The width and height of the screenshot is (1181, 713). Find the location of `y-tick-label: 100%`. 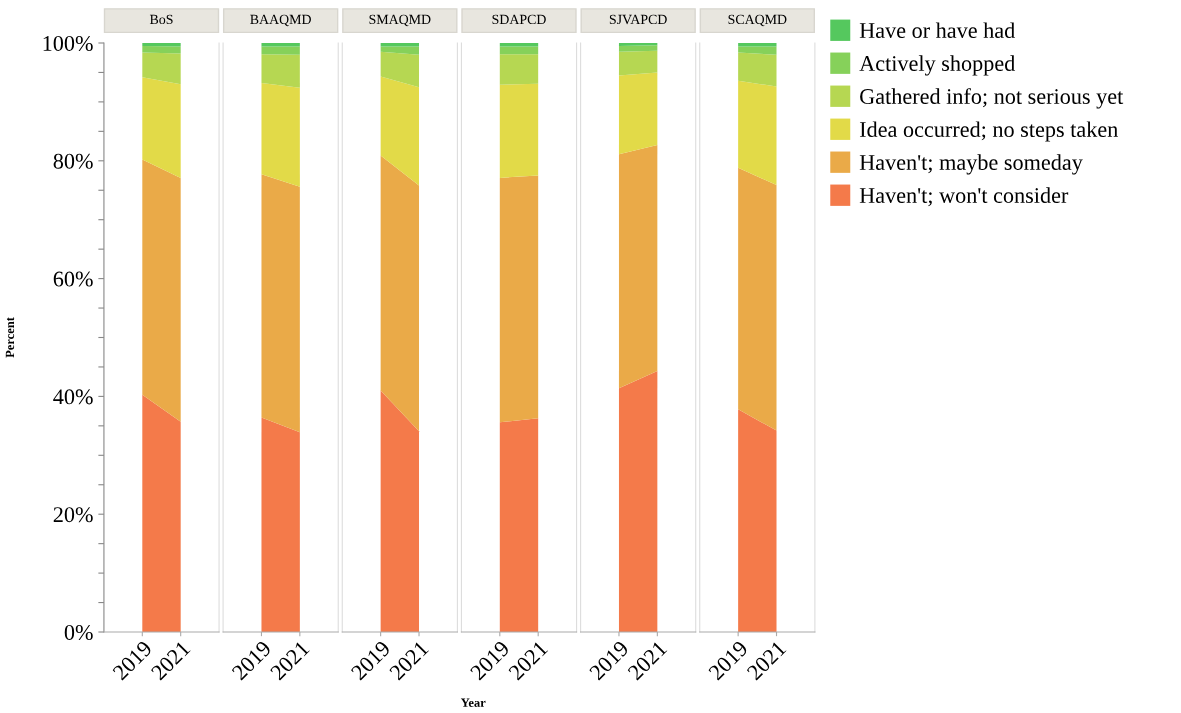

y-tick-label: 100% is located at coordinates (68, 43).